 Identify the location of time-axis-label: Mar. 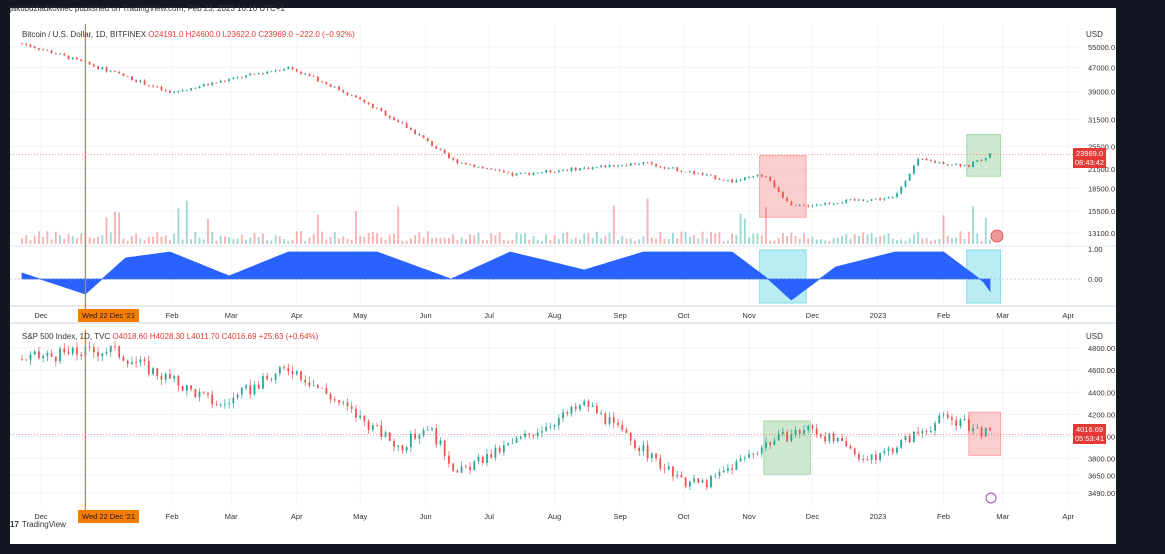
(231, 516).